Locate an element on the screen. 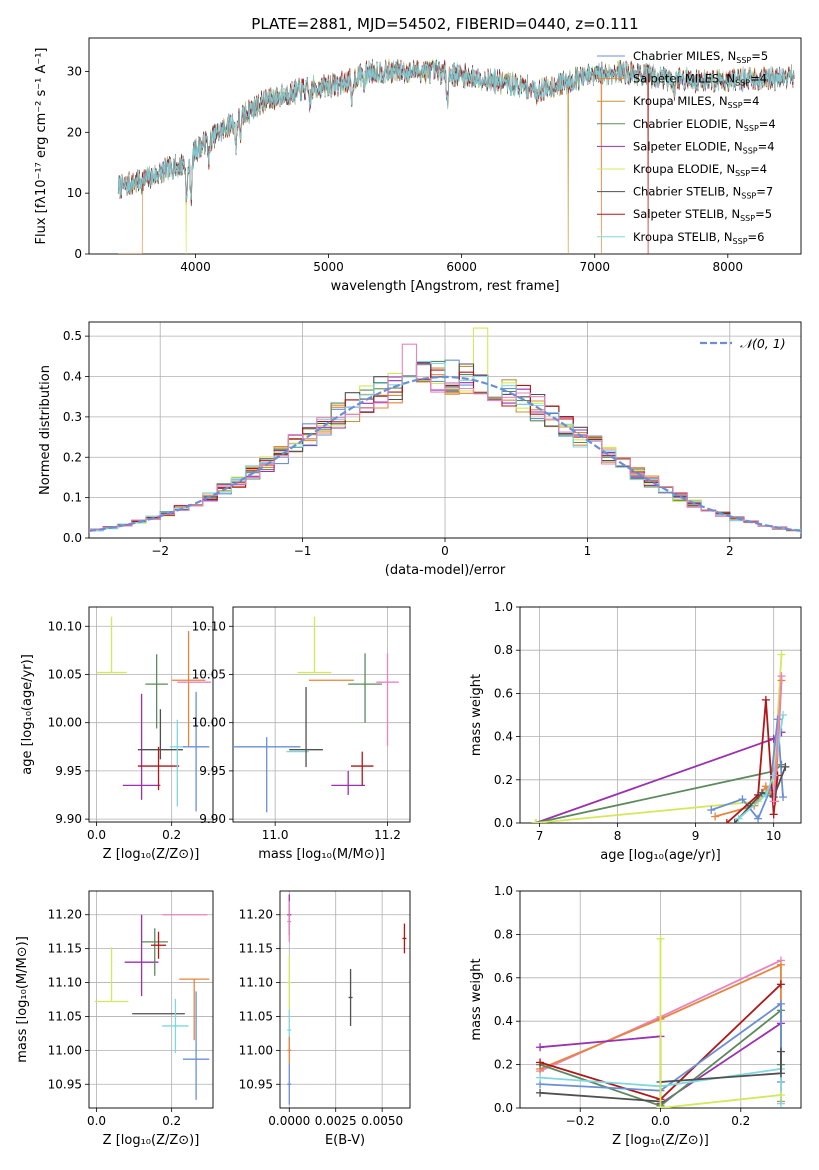 The image size is (819, 1170). legend-label-name: Kroupa STELIB, N is located at coordinates (683, 237).